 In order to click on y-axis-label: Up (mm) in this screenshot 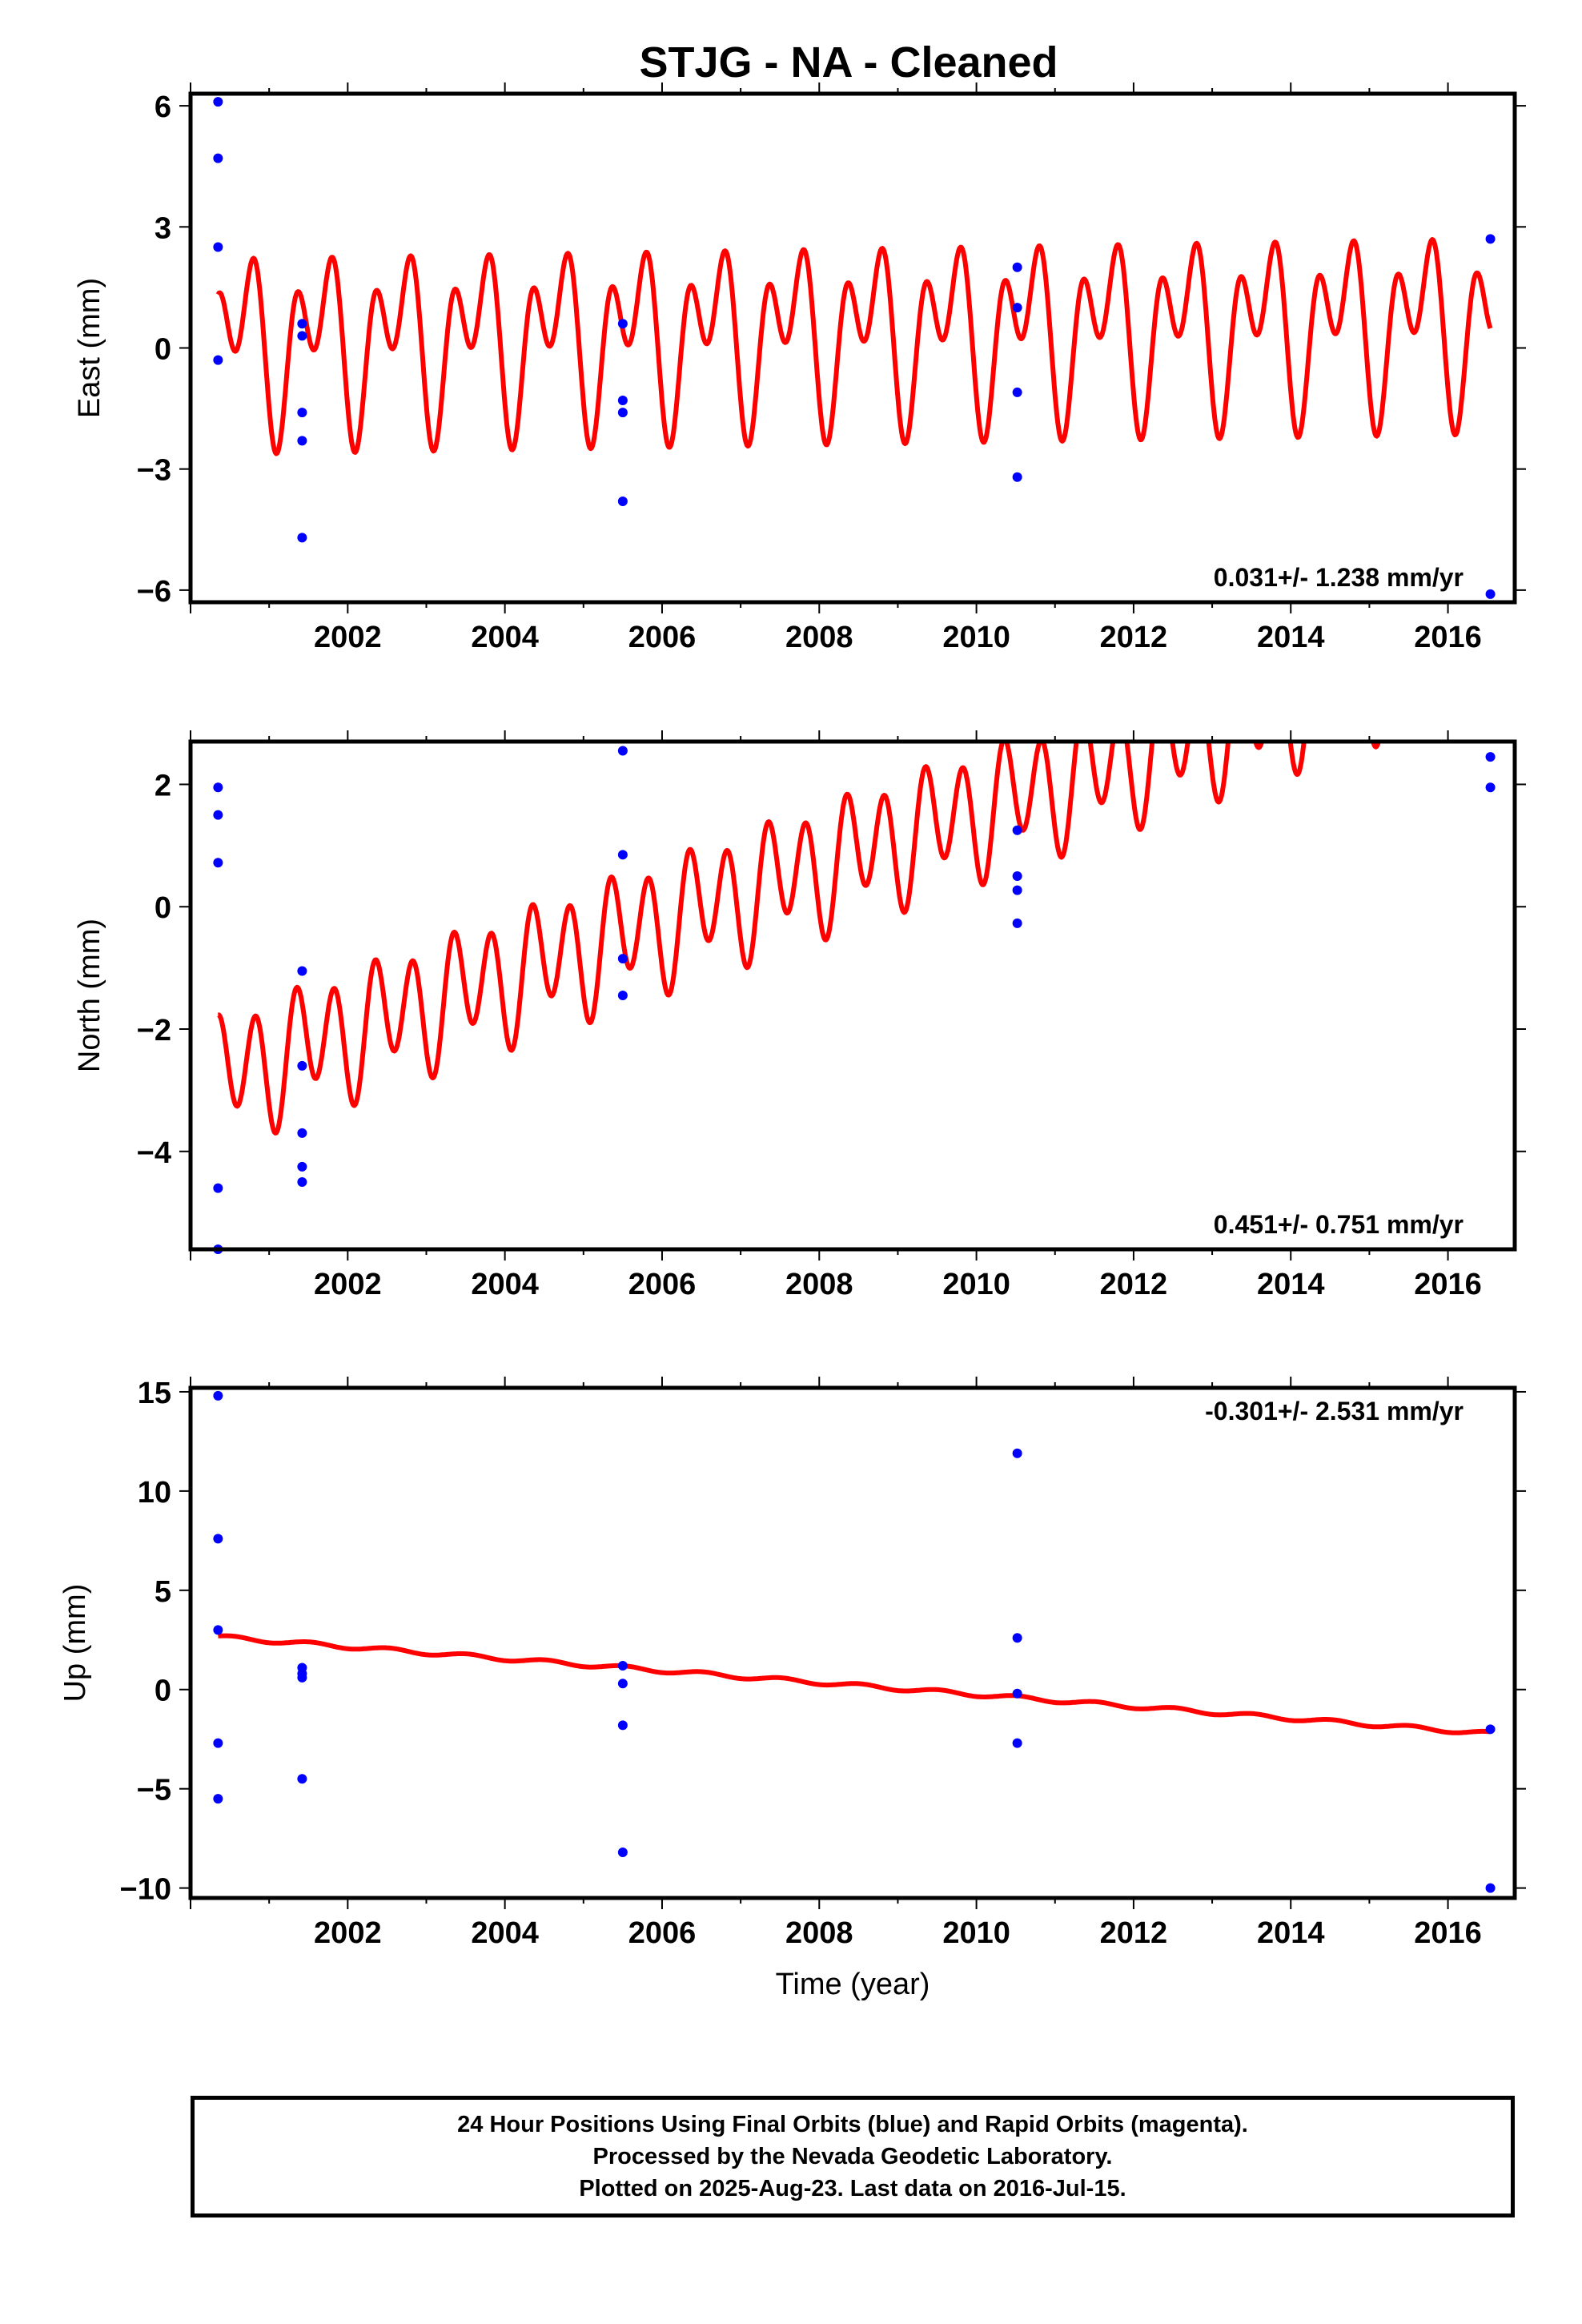, I will do `click(75, 1644)`.